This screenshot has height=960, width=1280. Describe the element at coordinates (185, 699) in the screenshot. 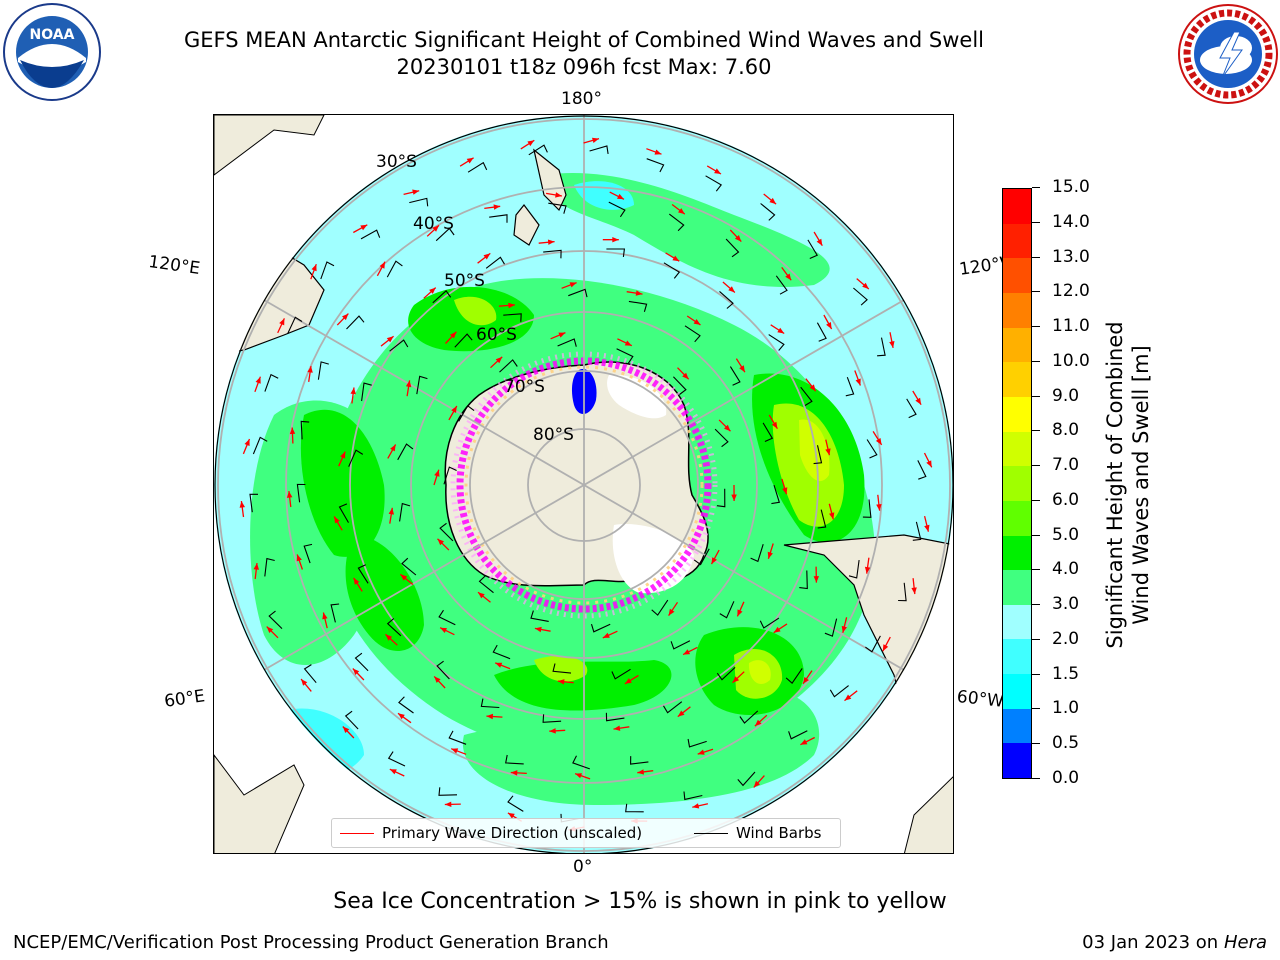

I see `meridian-label-60e: 60°E` at that location.